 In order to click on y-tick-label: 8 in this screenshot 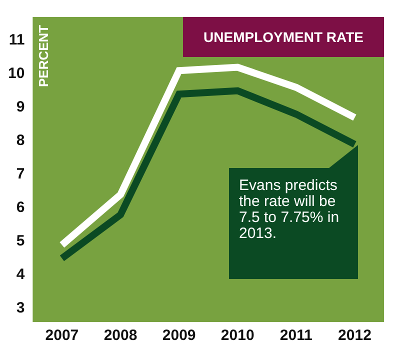, I will do `click(20, 141)`.